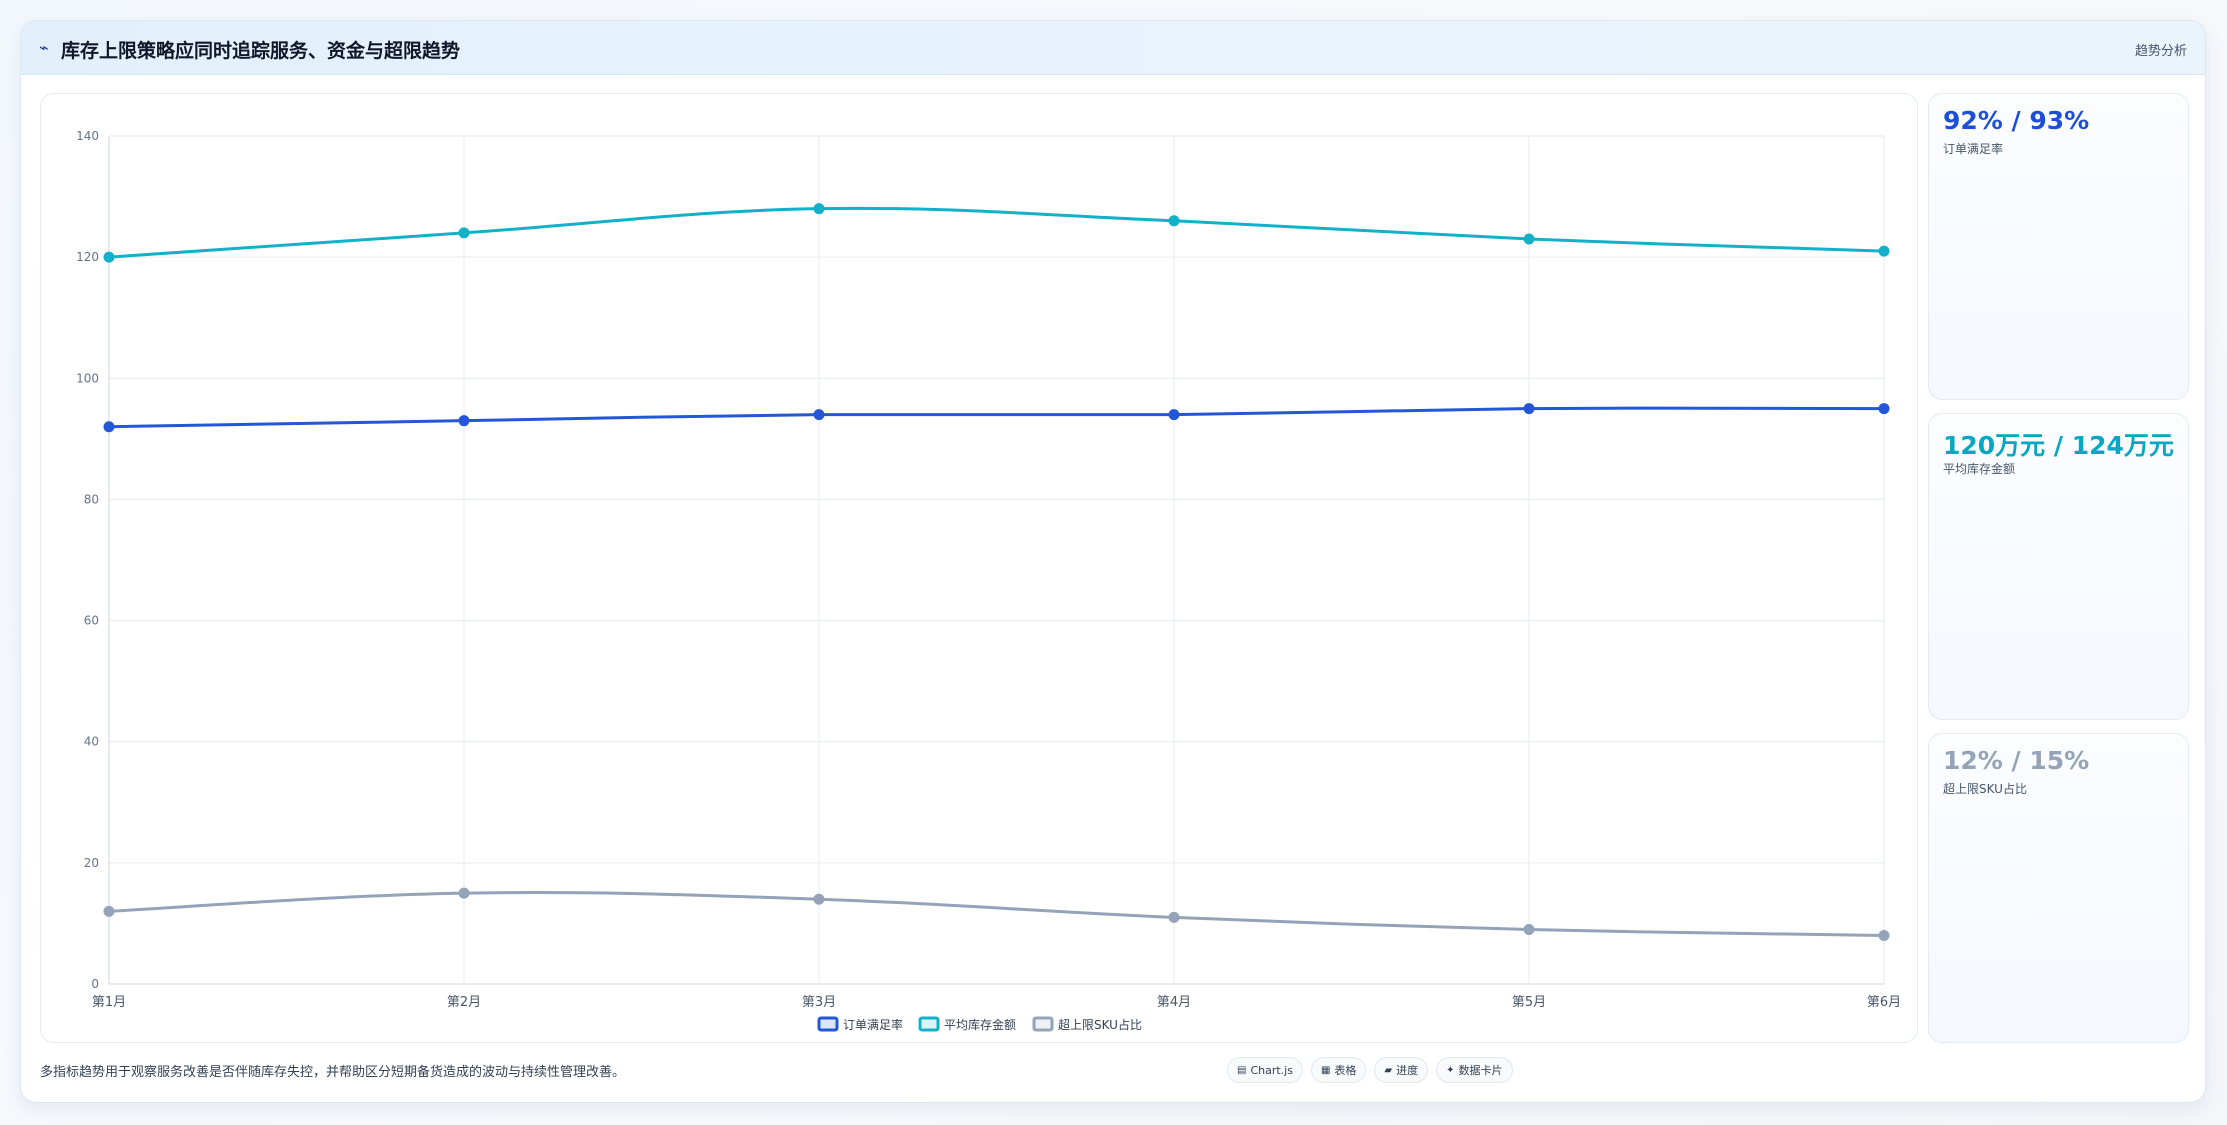 Image resolution: width=2227 pixels, height=1125 pixels. Describe the element at coordinates (1407, 1070) in the screenshot. I see `chip-label: 进度` at that location.